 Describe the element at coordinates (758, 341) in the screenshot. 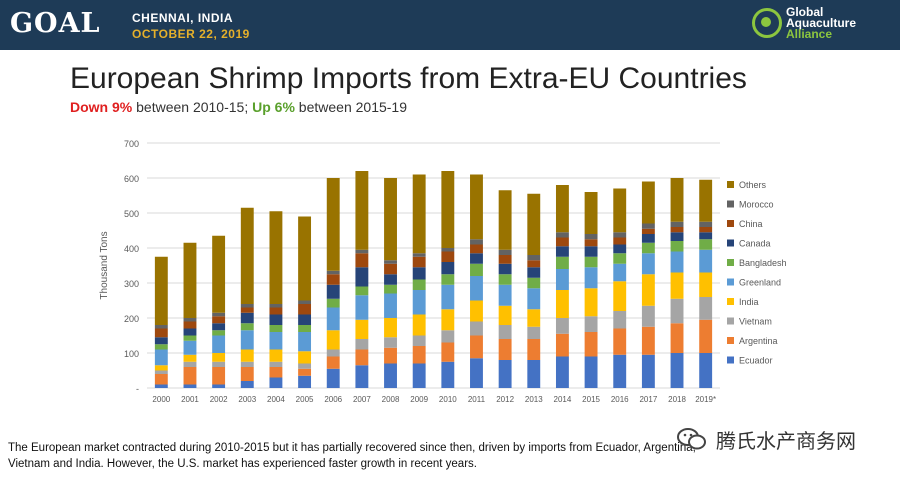

I see `legend-label: Argentina` at that location.